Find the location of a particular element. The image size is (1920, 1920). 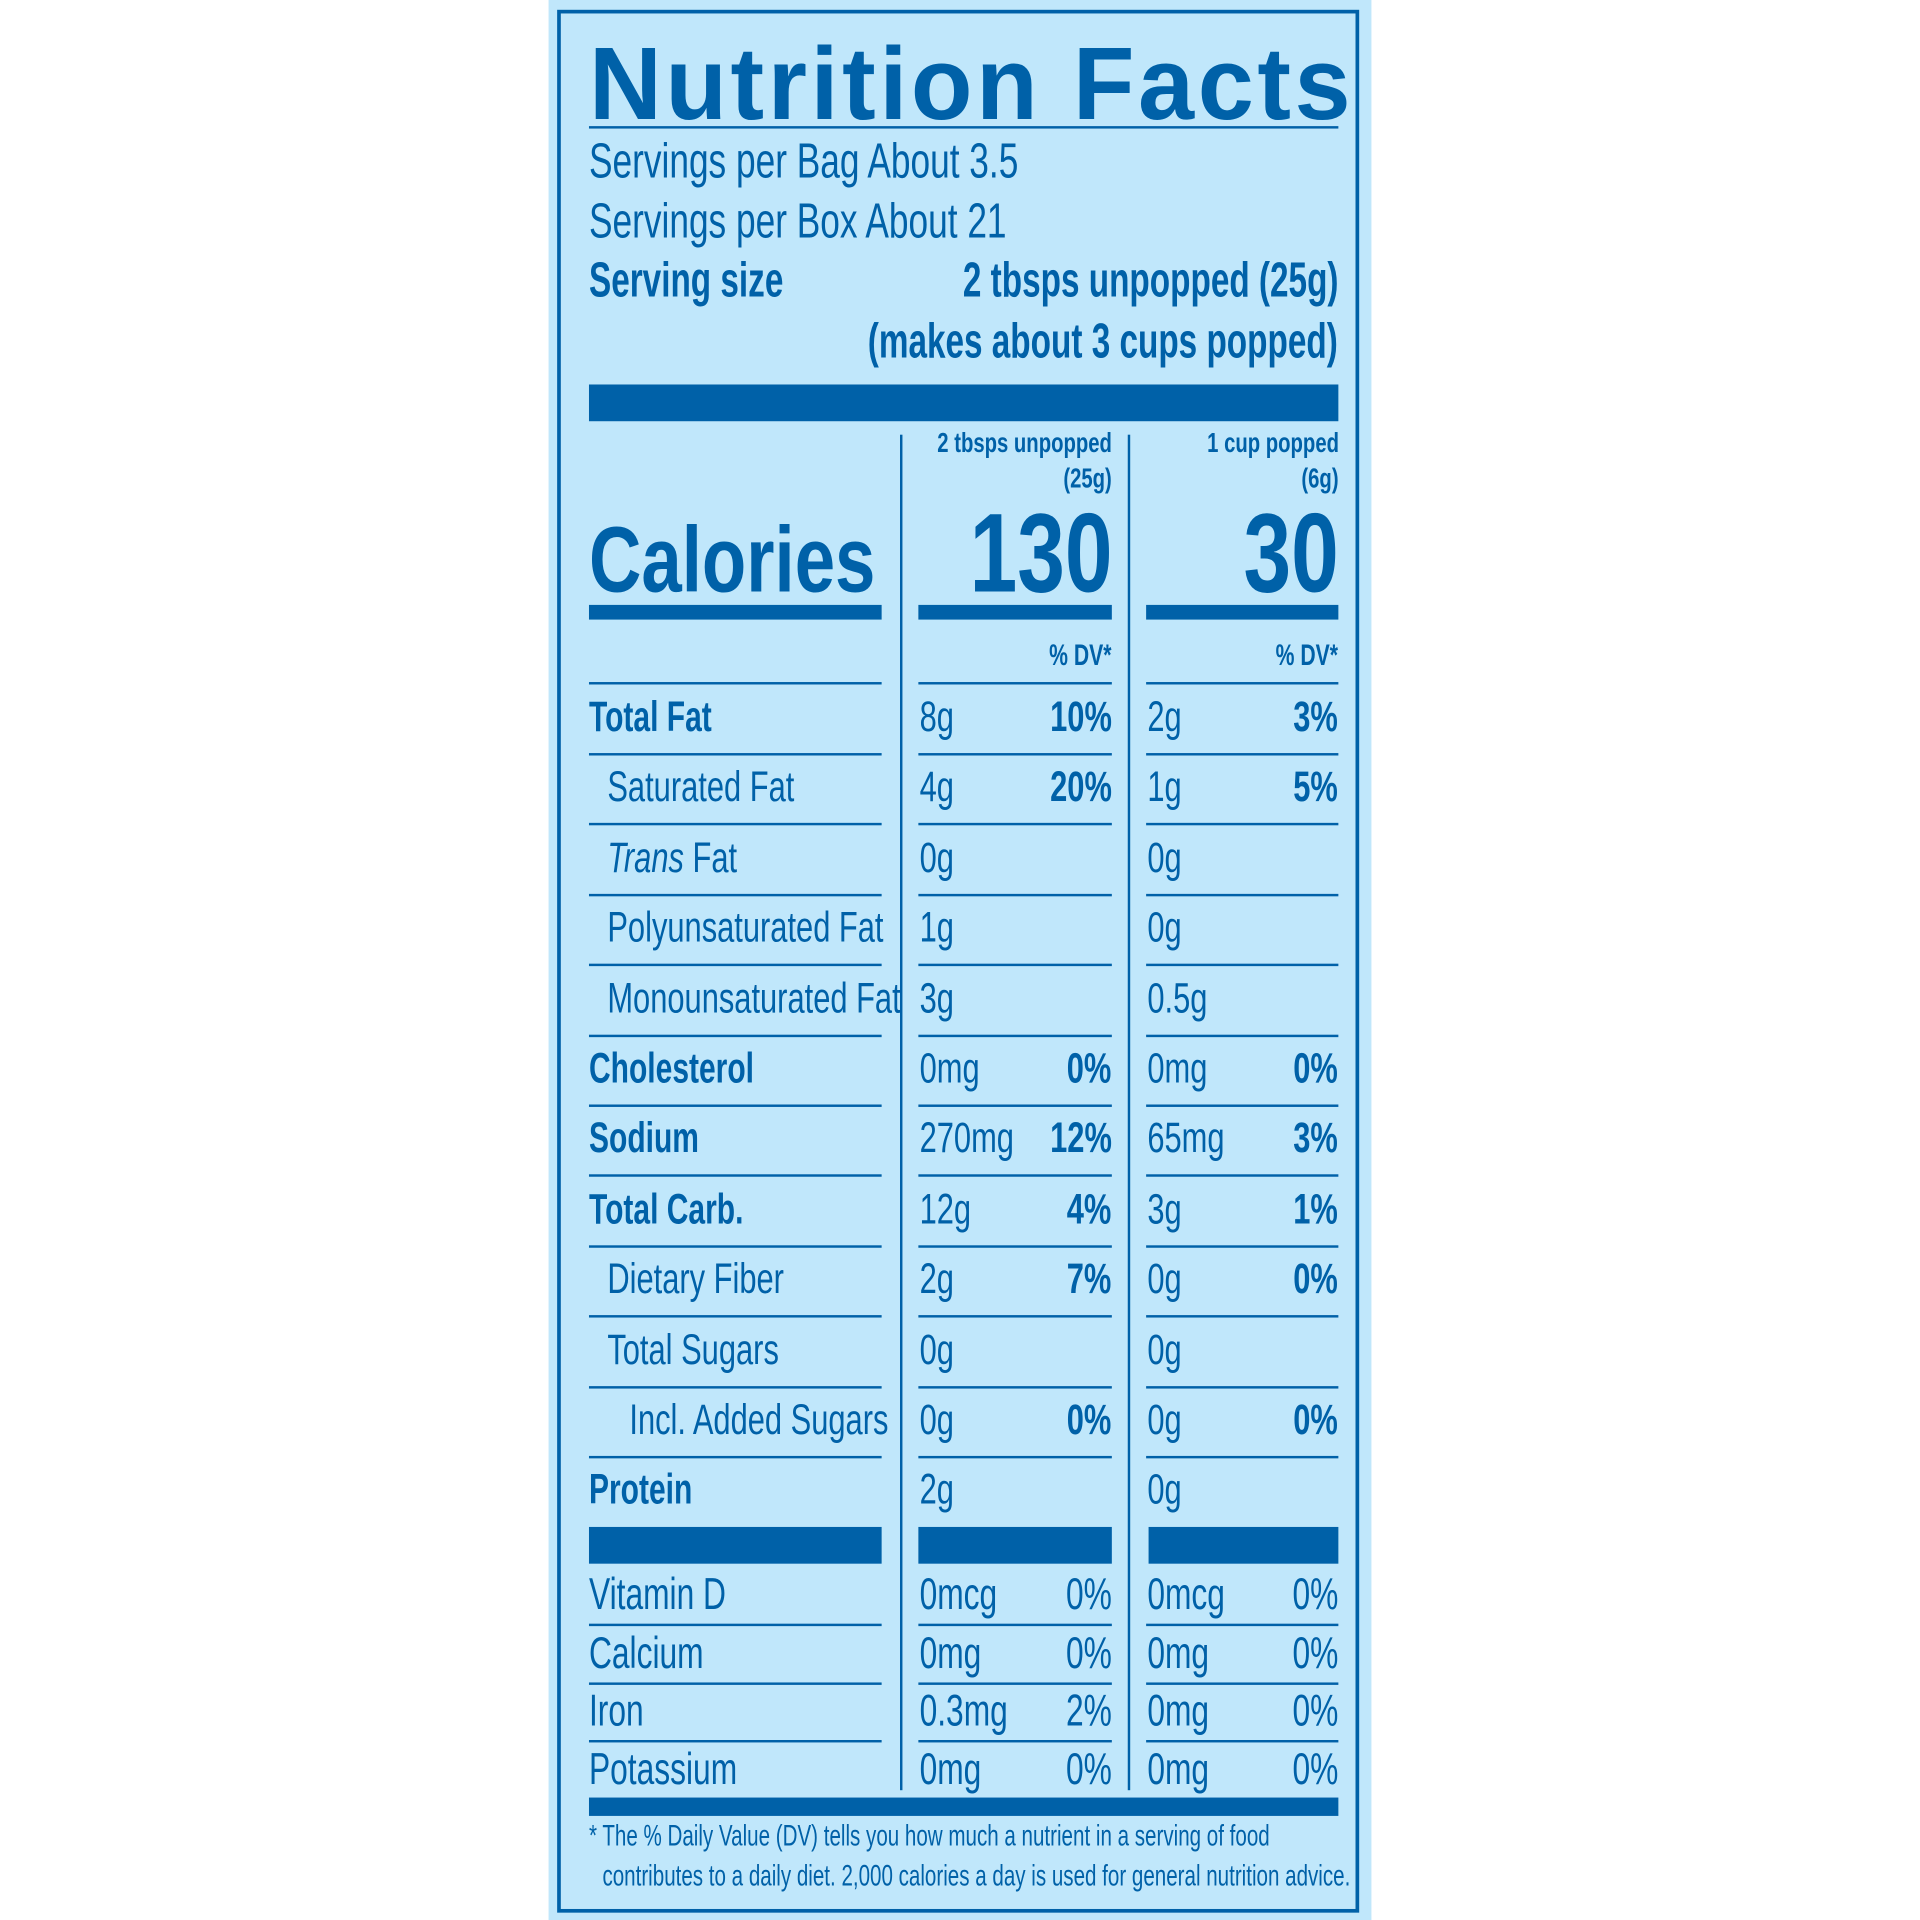

nutrient-label-total-fat-text: Total Fat is located at coordinates (650, 717).